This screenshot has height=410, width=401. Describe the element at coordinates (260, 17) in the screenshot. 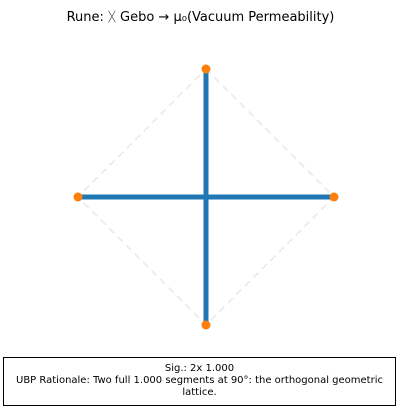

I see `constant-meaning: (Vacuum Permeability)` at that location.